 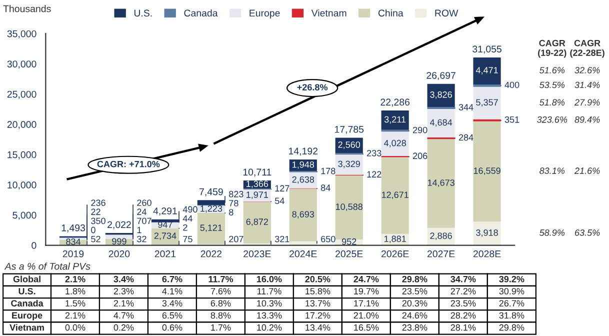 What do you see at coordinates (318, 315) in the screenshot?
I see `text: 17.2%` at bounding box center [318, 315].